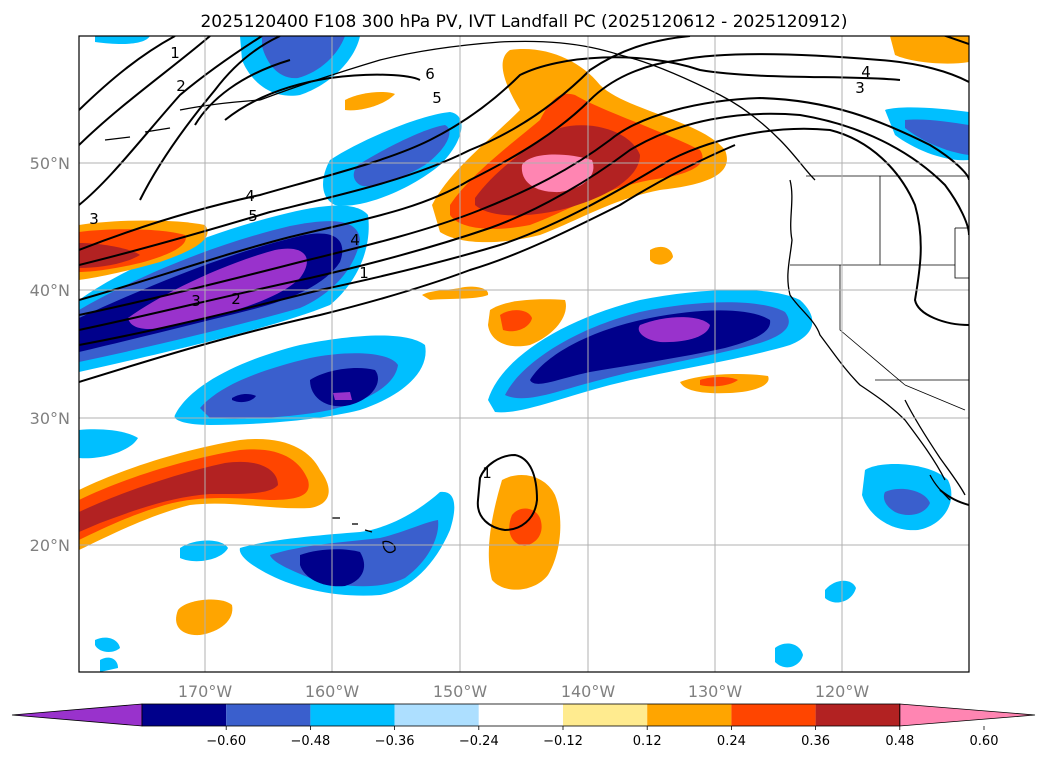 Image resolution: width=1047 pixels, height=769 pixels. Describe the element at coordinates (715, 691) in the screenshot. I see `lon-label: 130°W` at that location.